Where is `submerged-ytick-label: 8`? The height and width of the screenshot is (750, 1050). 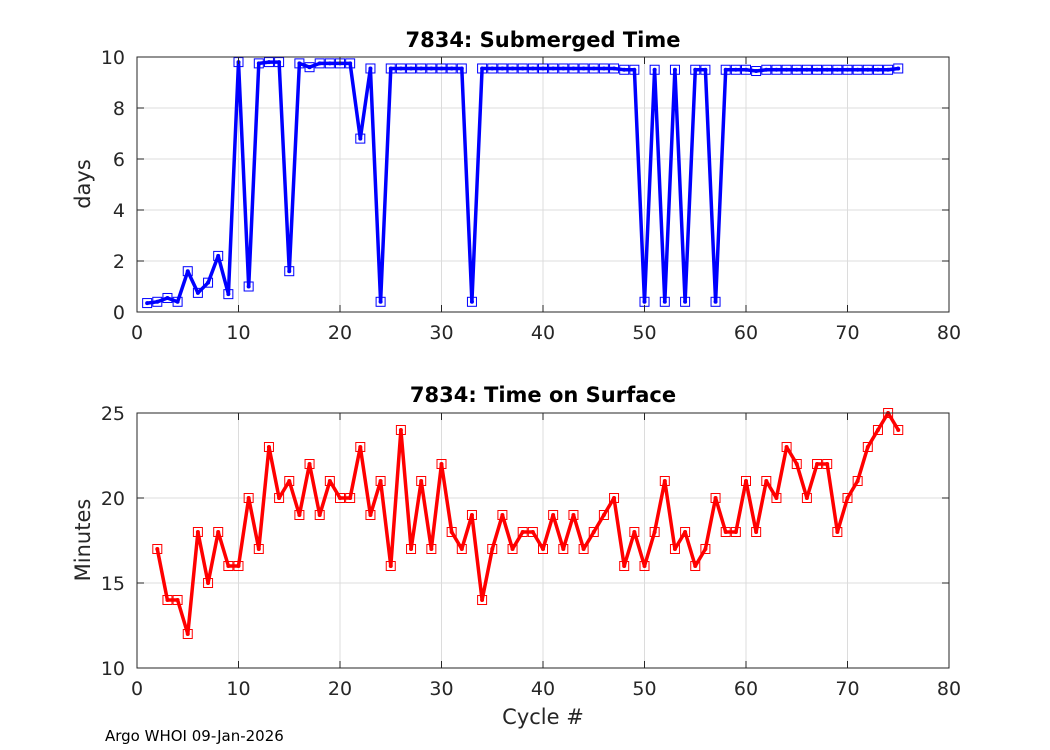
submerged-ytick-label: 8 is located at coordinates (119, 109).